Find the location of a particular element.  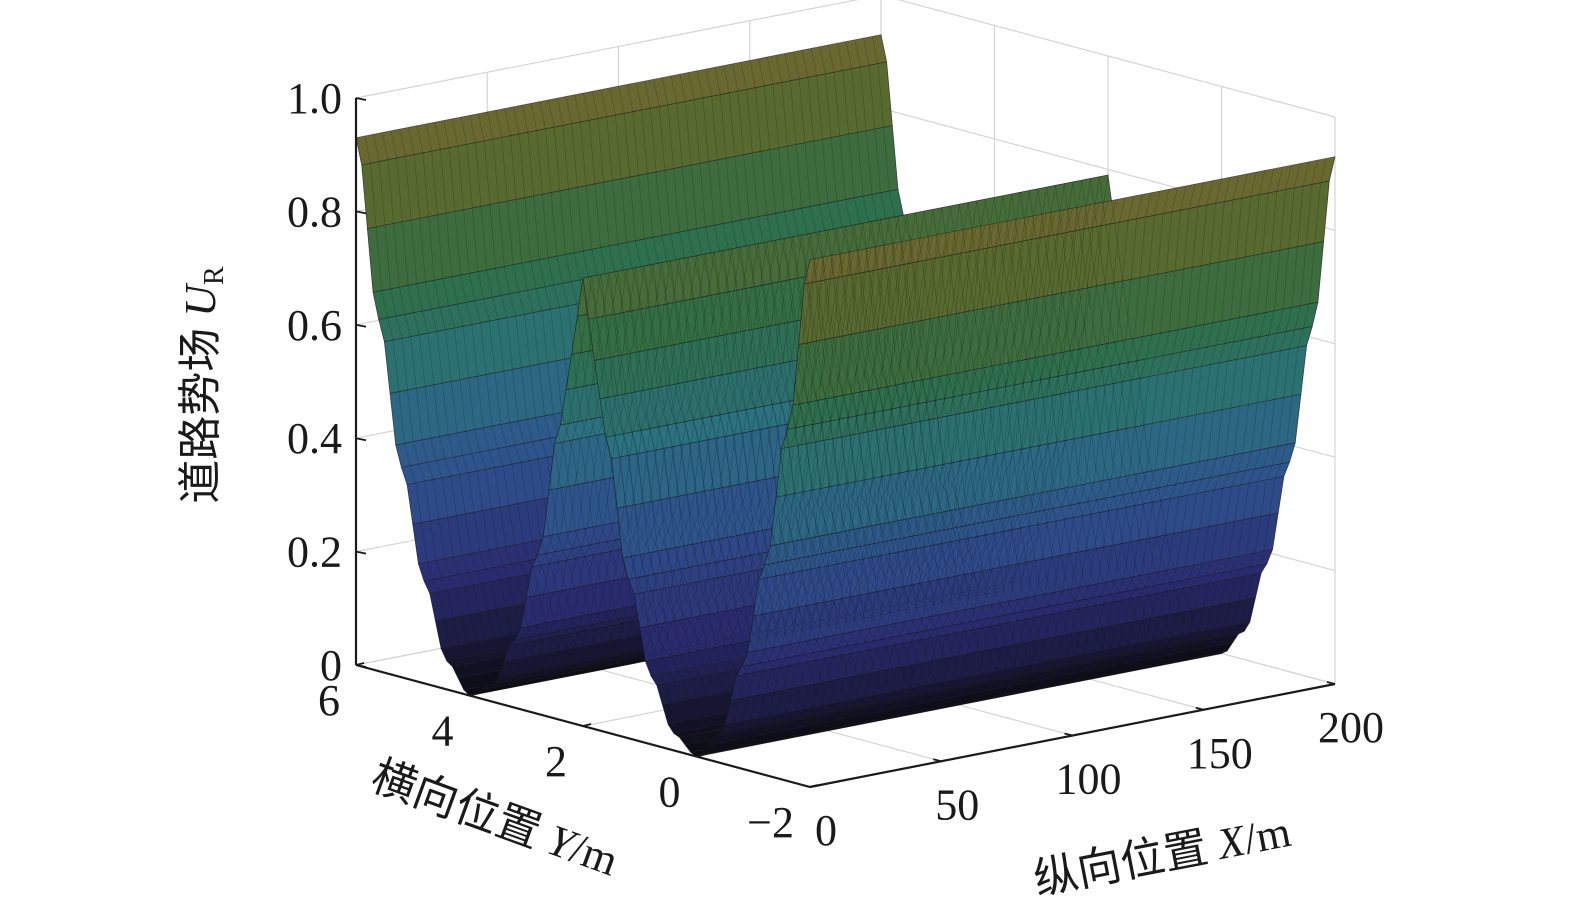

x-tick-label: 0 is located at coordinates (826, 830).